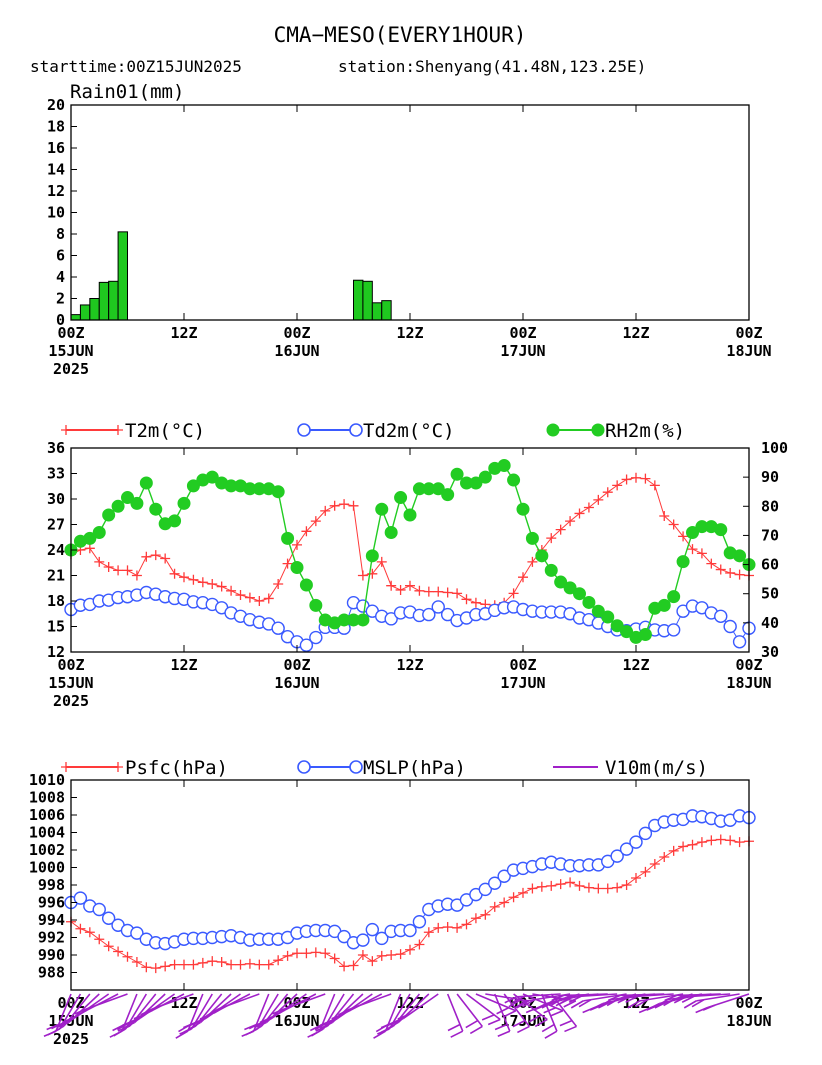 The image size is (822, 1065). Describe the element at coordinates (56, 148) in the screenshot. I see `rain-y-tick-label: 16` at that location.